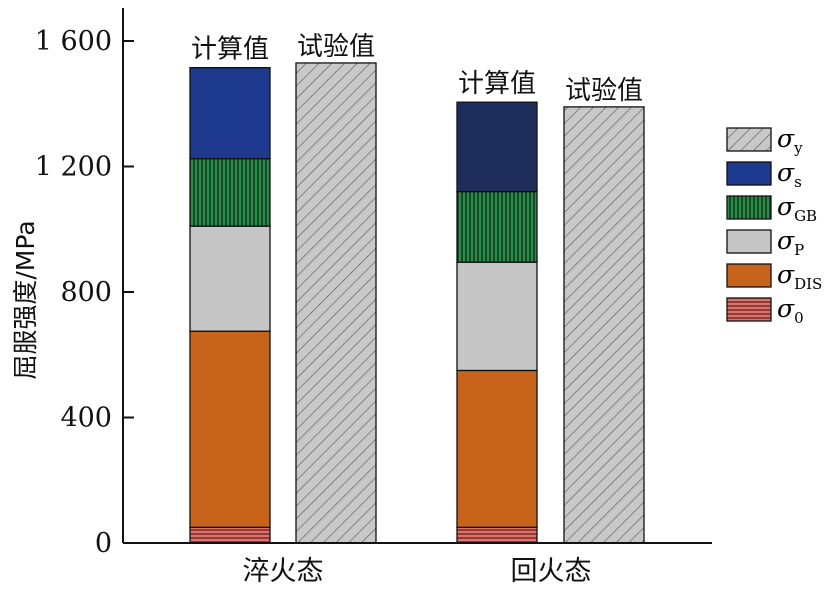 The width and height of the screenshot is (827, 590). Describe the element at coordinates (749, 207) in the screenshot. I see `legend-swatch-gb` at that location.